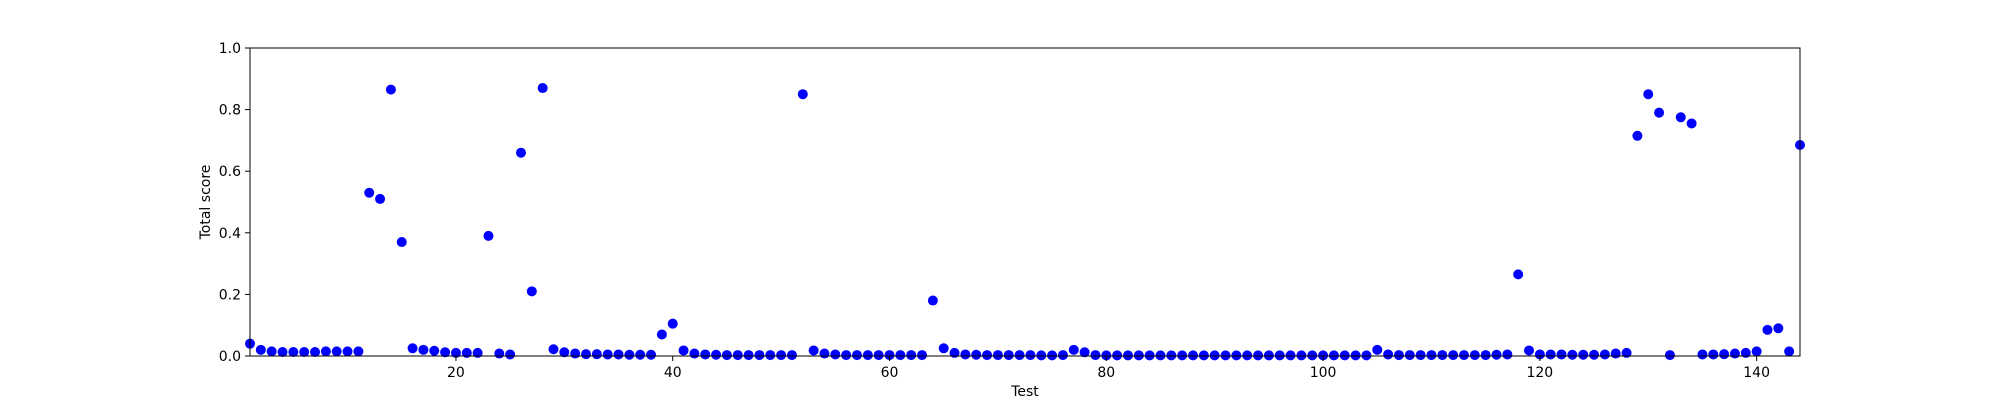 The height and width of the screenshot is (400, 2000). I want to click on x-tick-label: 40, so click(673, 373).